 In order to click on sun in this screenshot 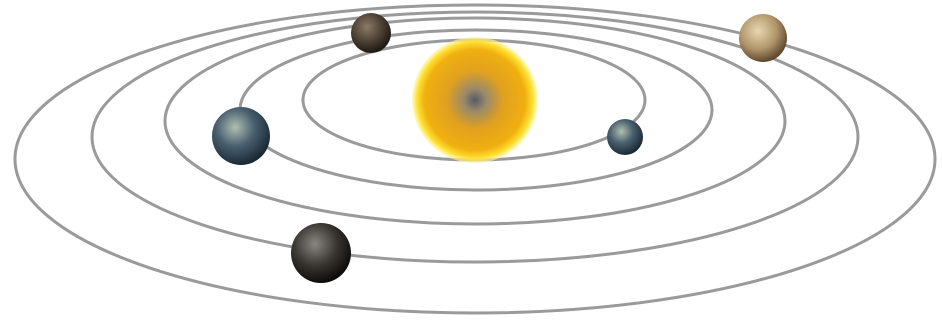, I will do `click(475, 100)`.